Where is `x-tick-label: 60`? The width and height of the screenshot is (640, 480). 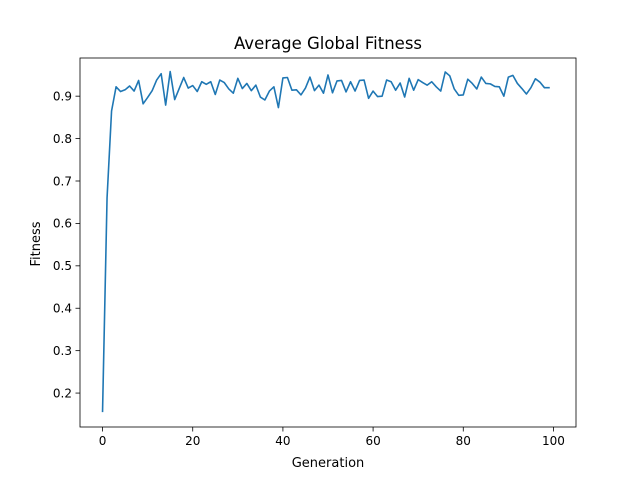 x-tick-label: 60 is located at coordinates (372, 441).